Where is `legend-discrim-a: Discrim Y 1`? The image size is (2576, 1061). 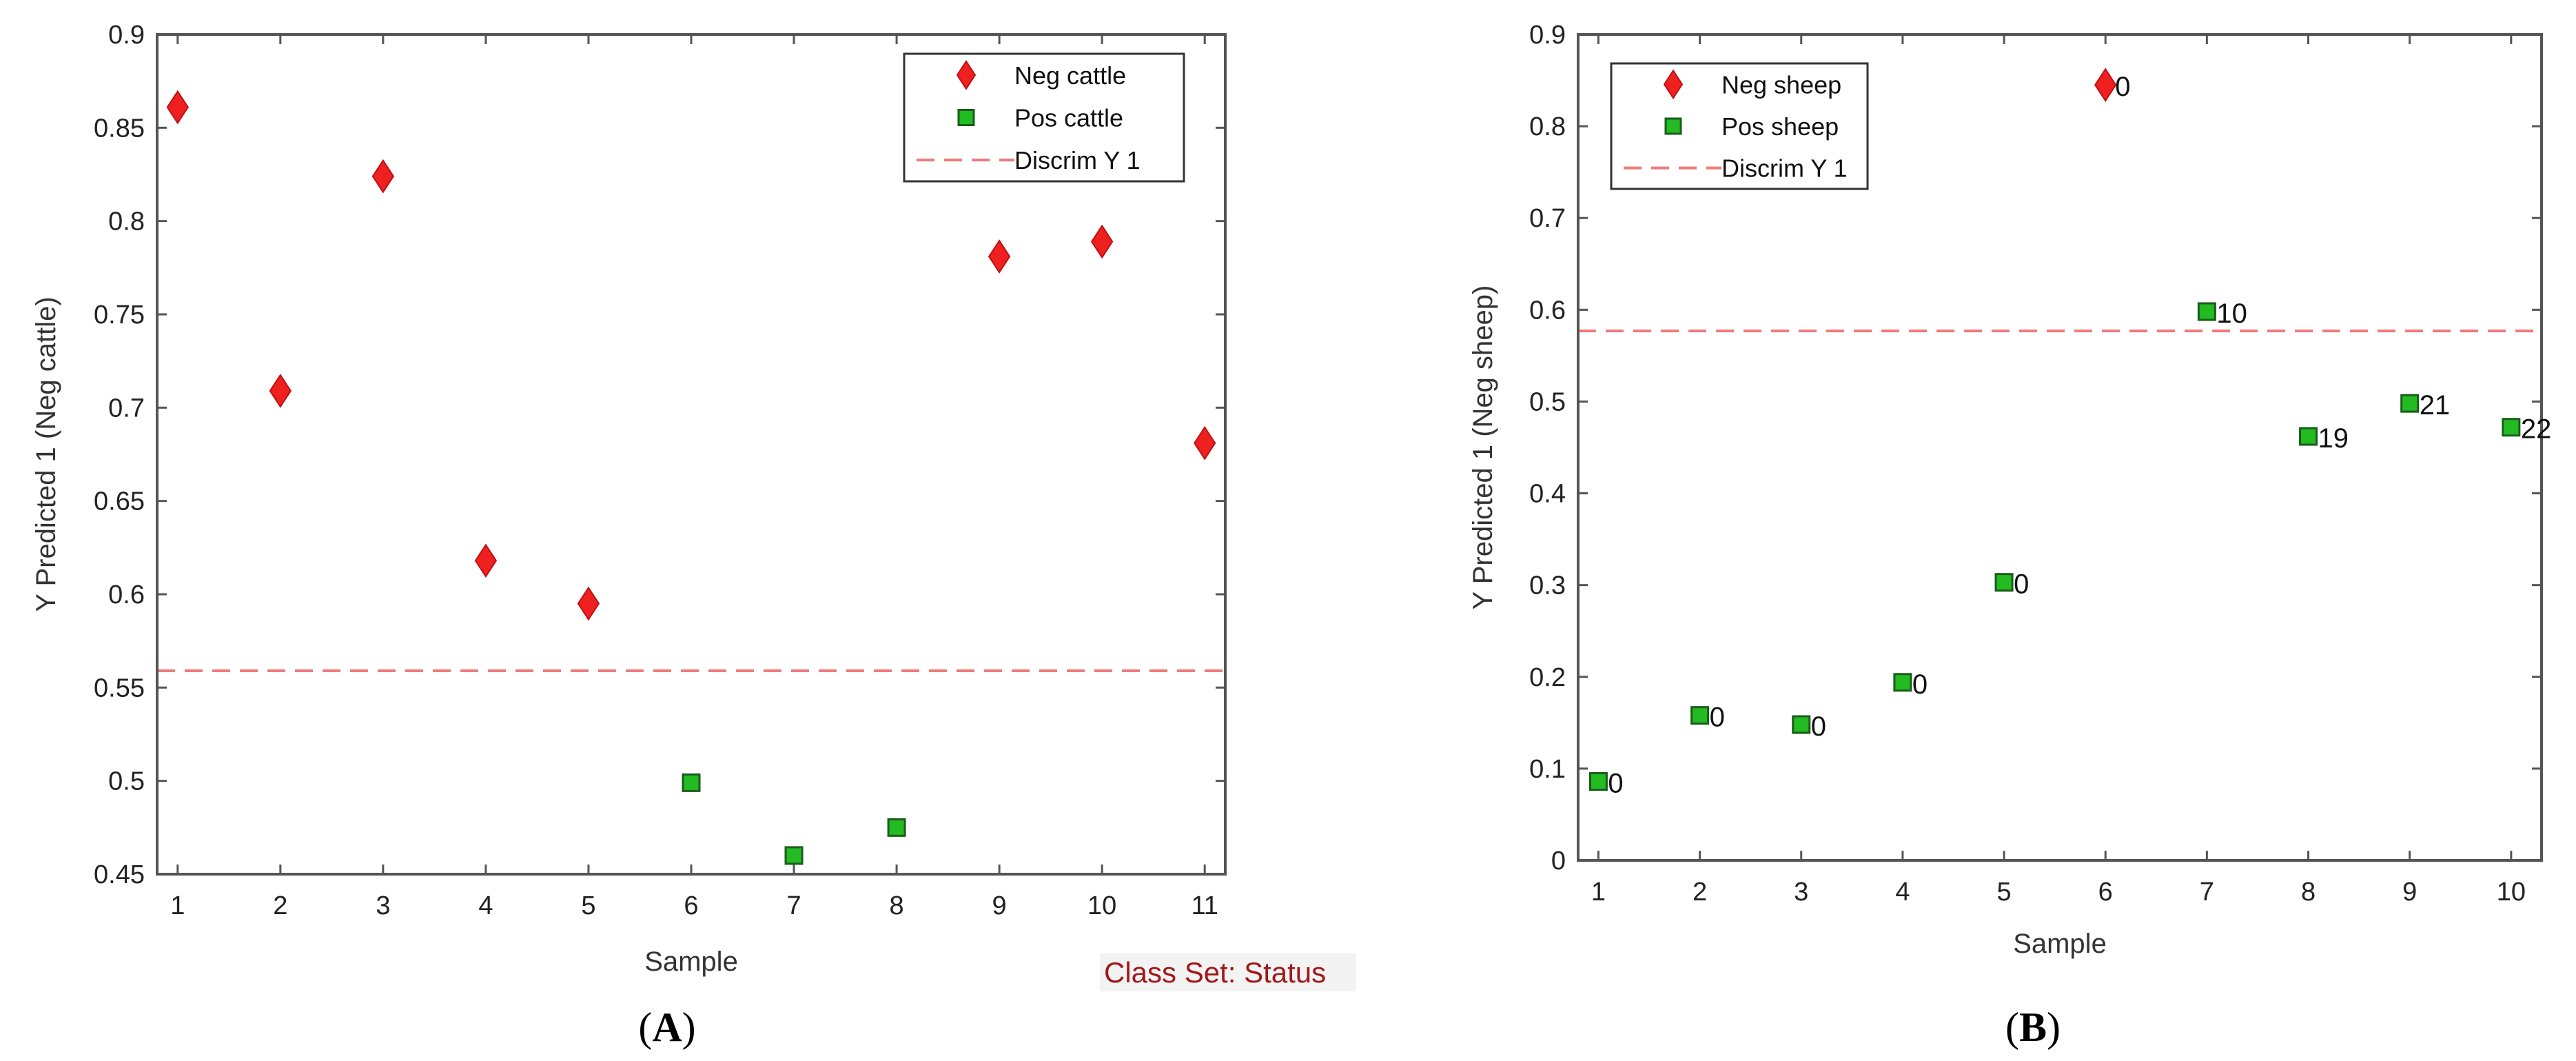 legend-discrim-a: Discrim Y 1 is located at coordinates (1077, 160).